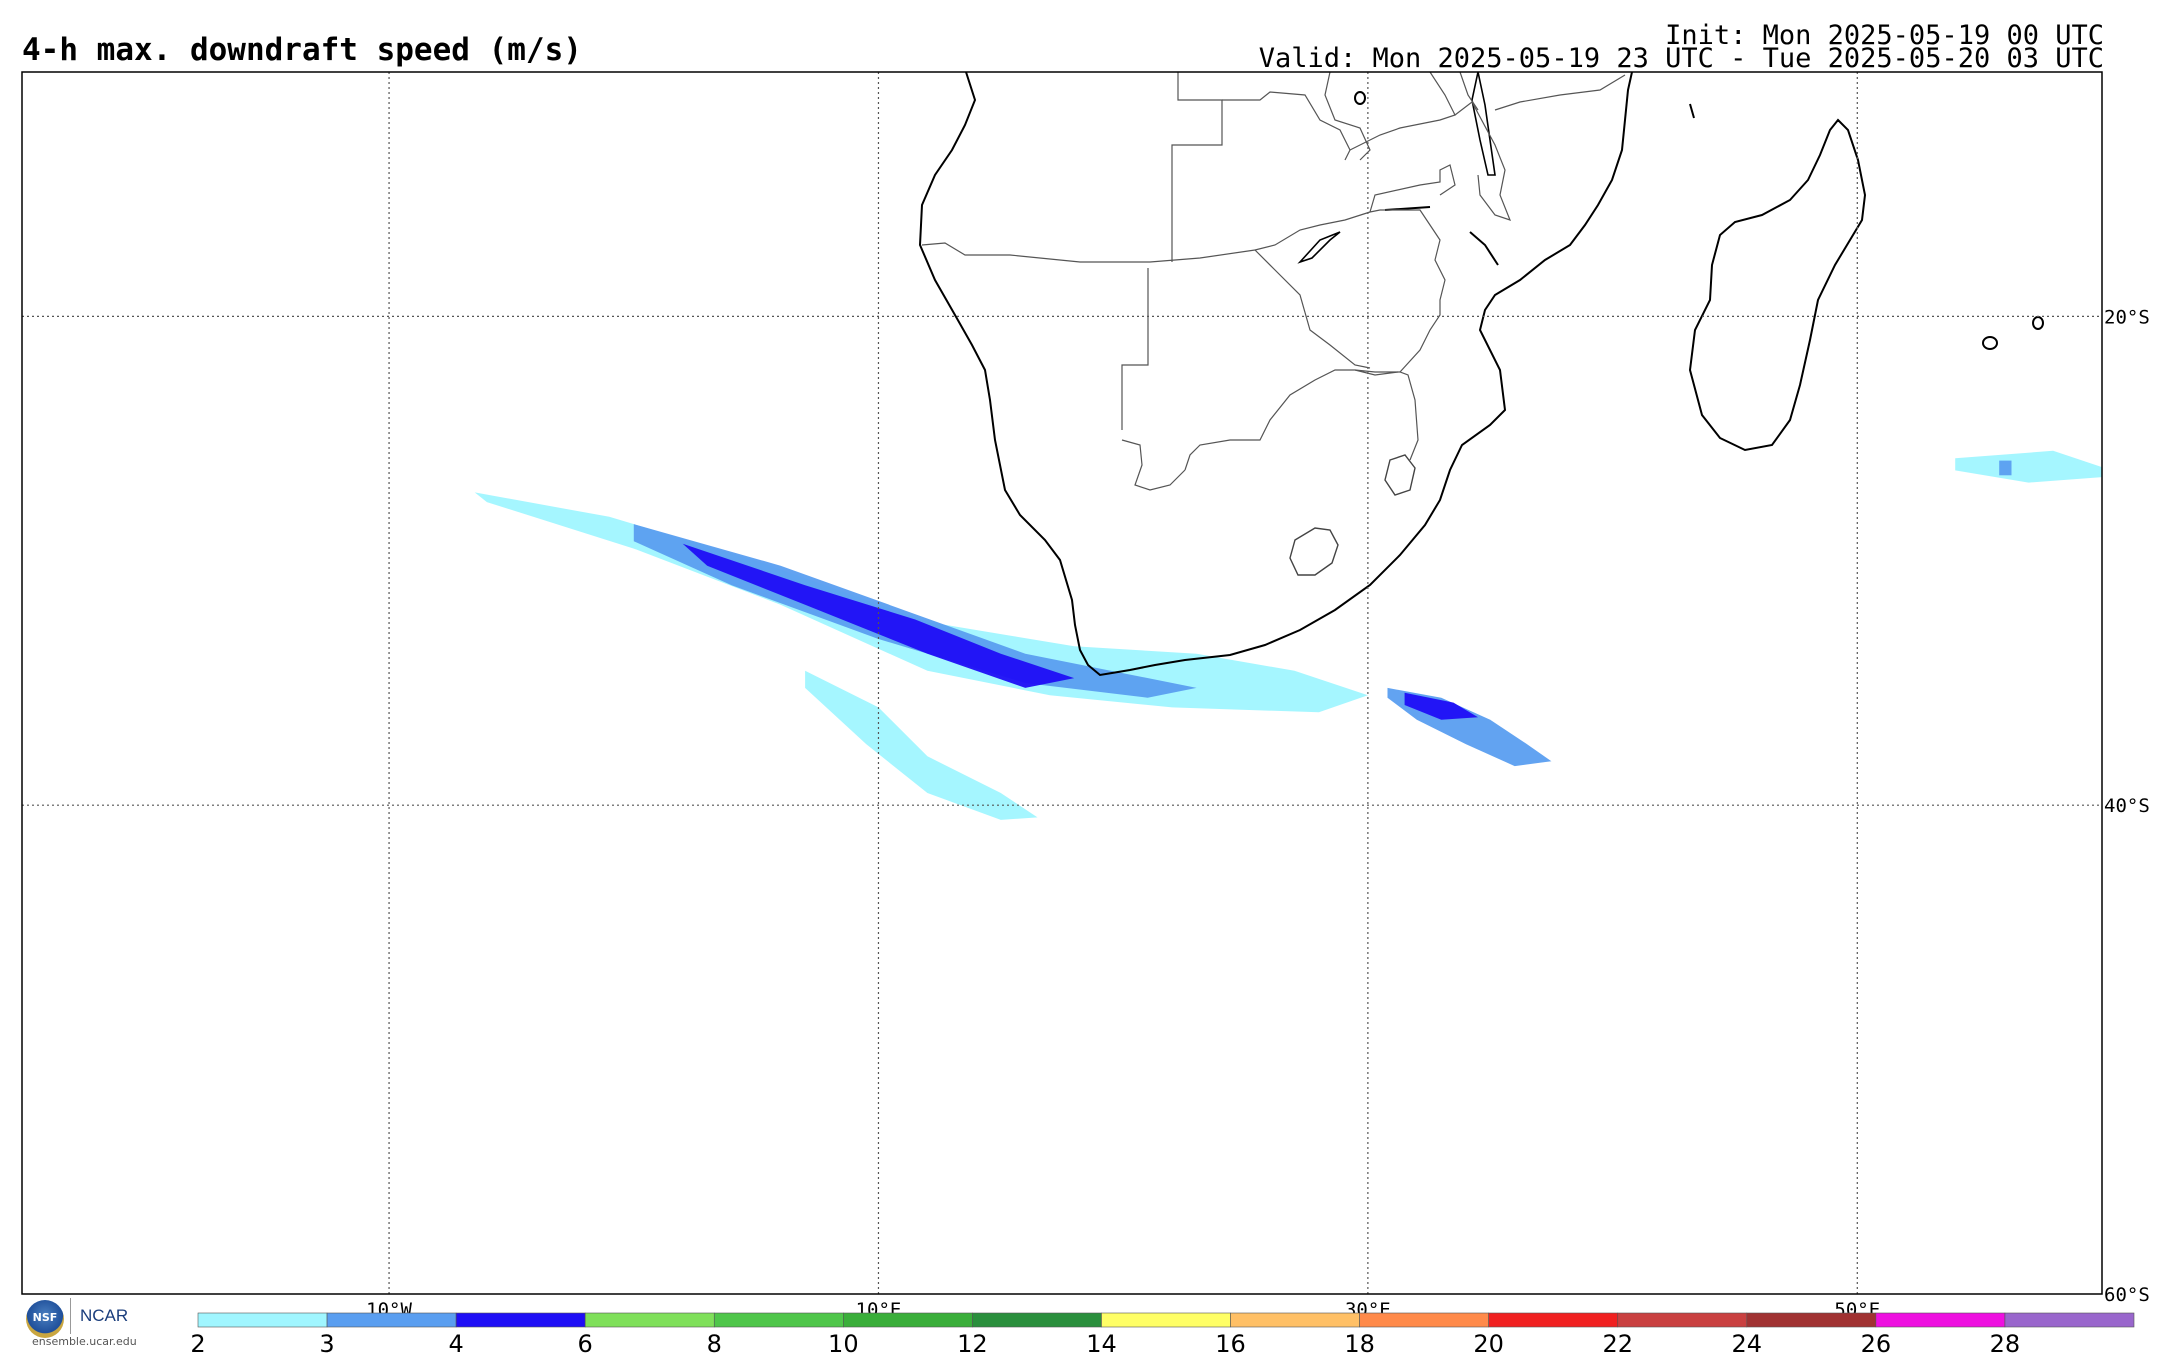 This screenshot has height=1354, width=2160. Describe the element at coordinates (1273, 281) in the screenshot. I see `country-borders` at that location.